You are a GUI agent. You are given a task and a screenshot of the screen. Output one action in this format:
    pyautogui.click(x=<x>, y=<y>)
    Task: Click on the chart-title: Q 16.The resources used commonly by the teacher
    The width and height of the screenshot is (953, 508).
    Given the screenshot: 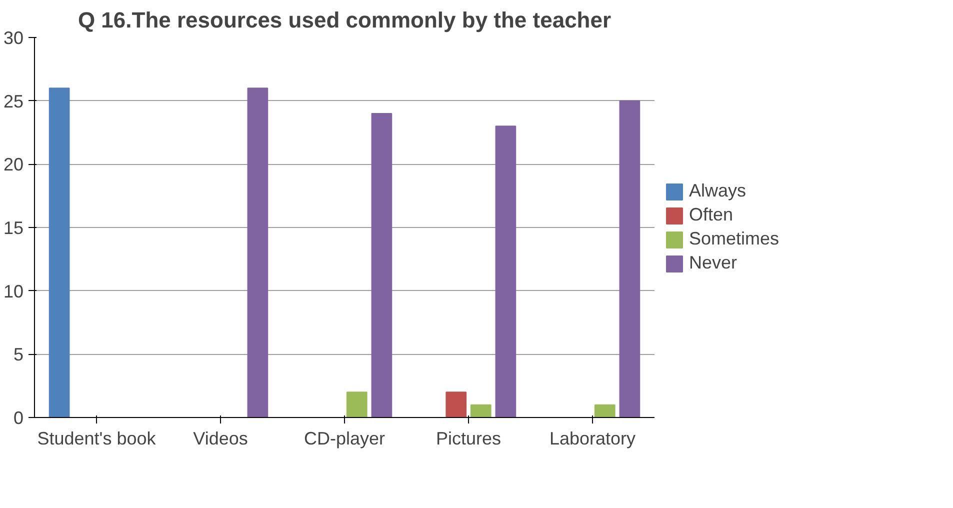 What is the action you would take?
    pyautogui.click(x=345, y=20)
    